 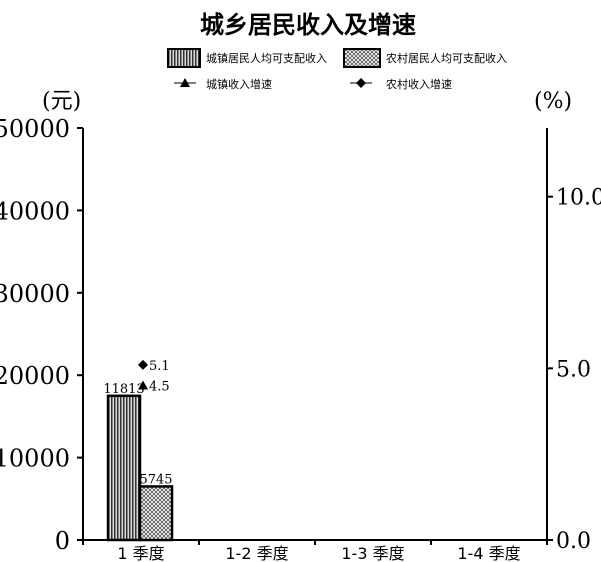 What do you see at coordinates (155, 479) in the screenshot?
I see `bar-data-label: 5745` at bounding box center [155, 479].